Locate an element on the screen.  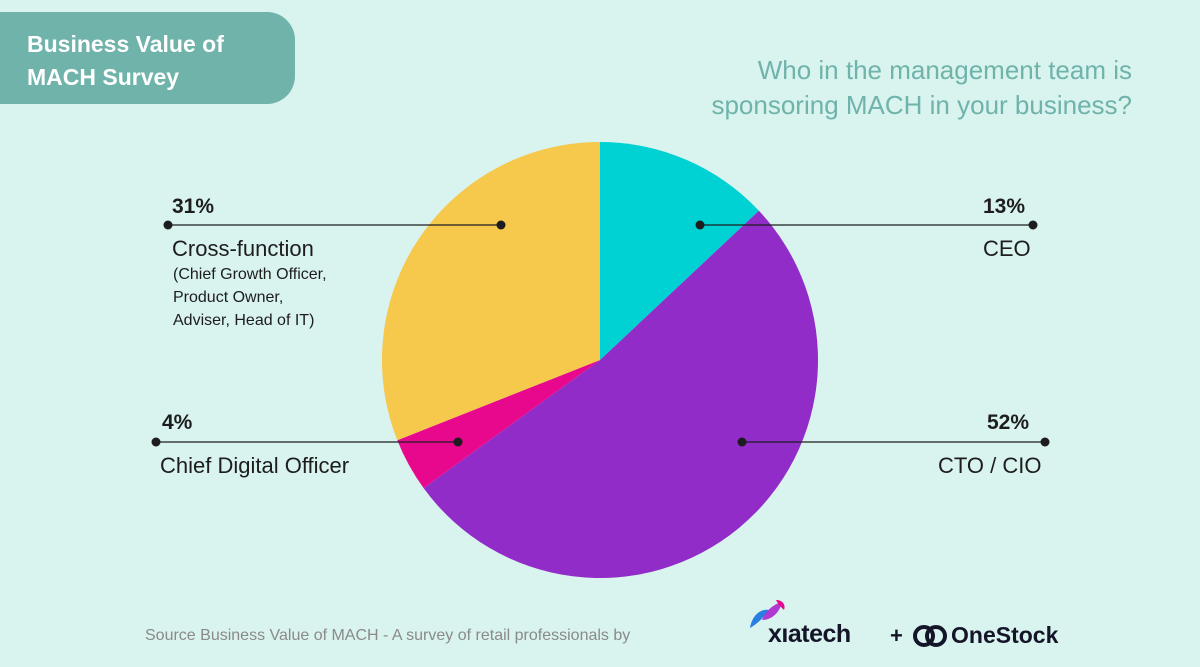
leader-dot-cto-cio-inner is located at coordinates (742, 442).